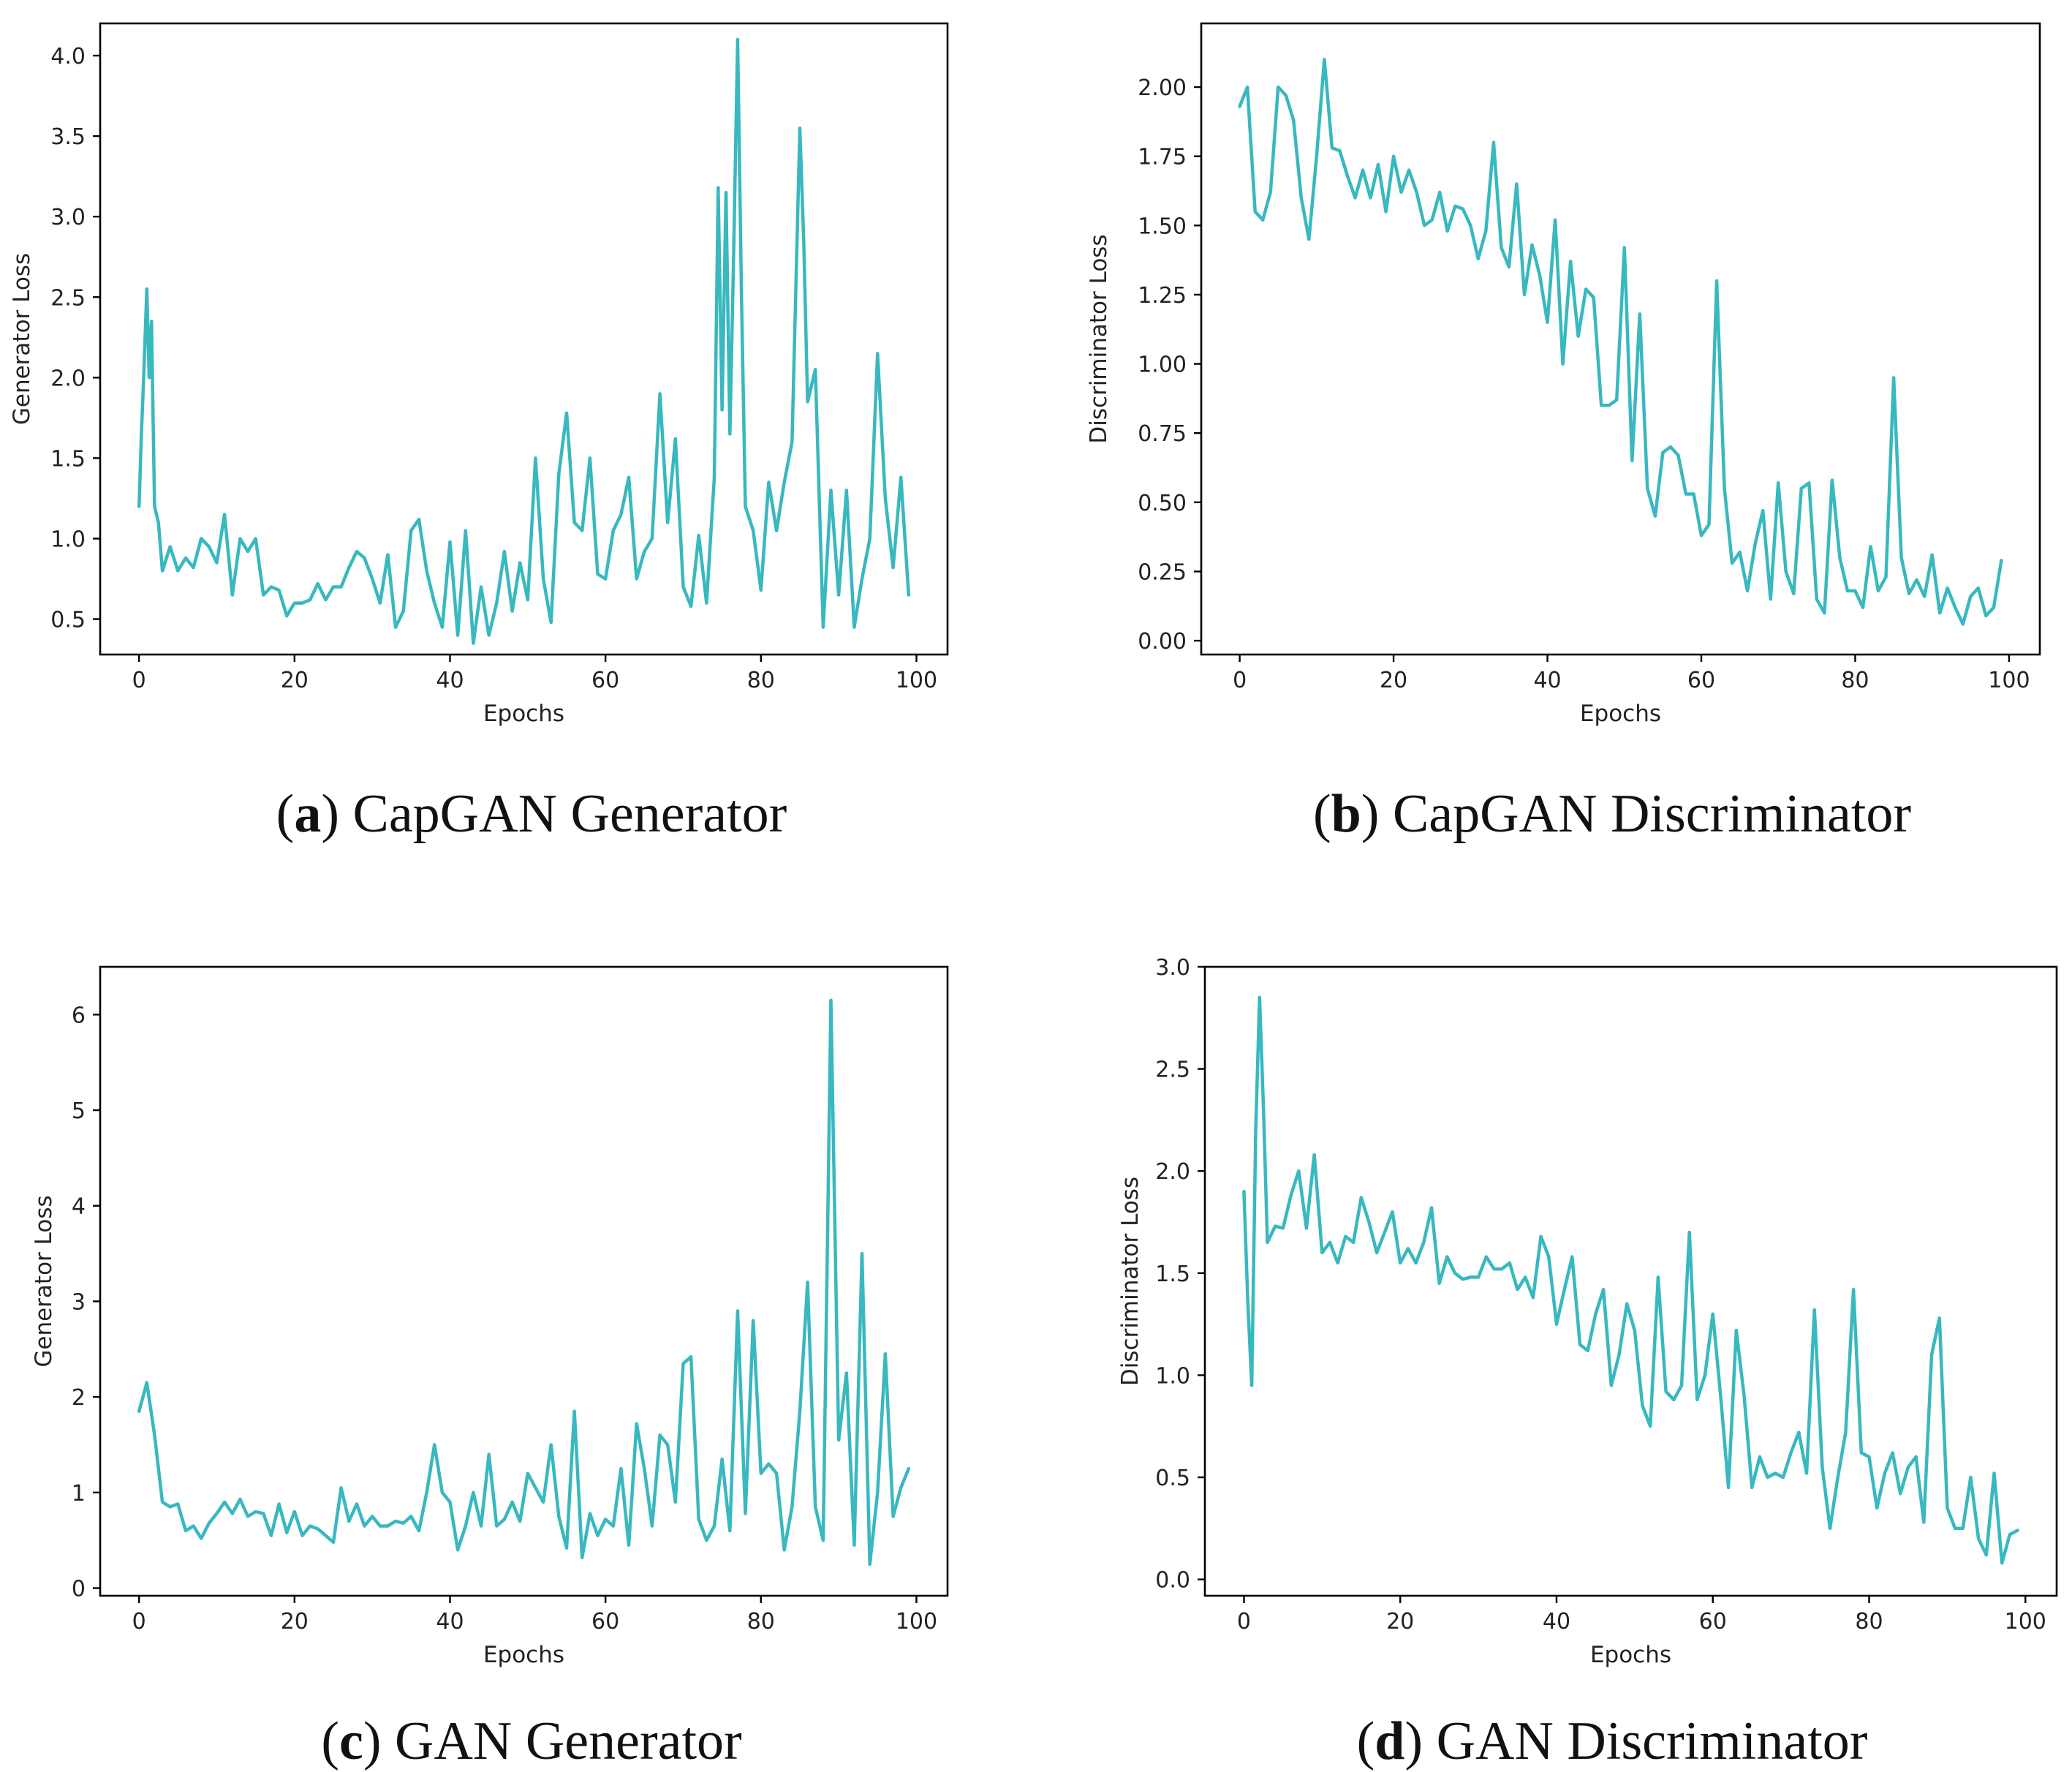 The width and height of the screenshot is (2072, 1772). Describe the element at coordinates (1163, 365) in the screenshot. I see `y-tick-label: 1.00` at that location.